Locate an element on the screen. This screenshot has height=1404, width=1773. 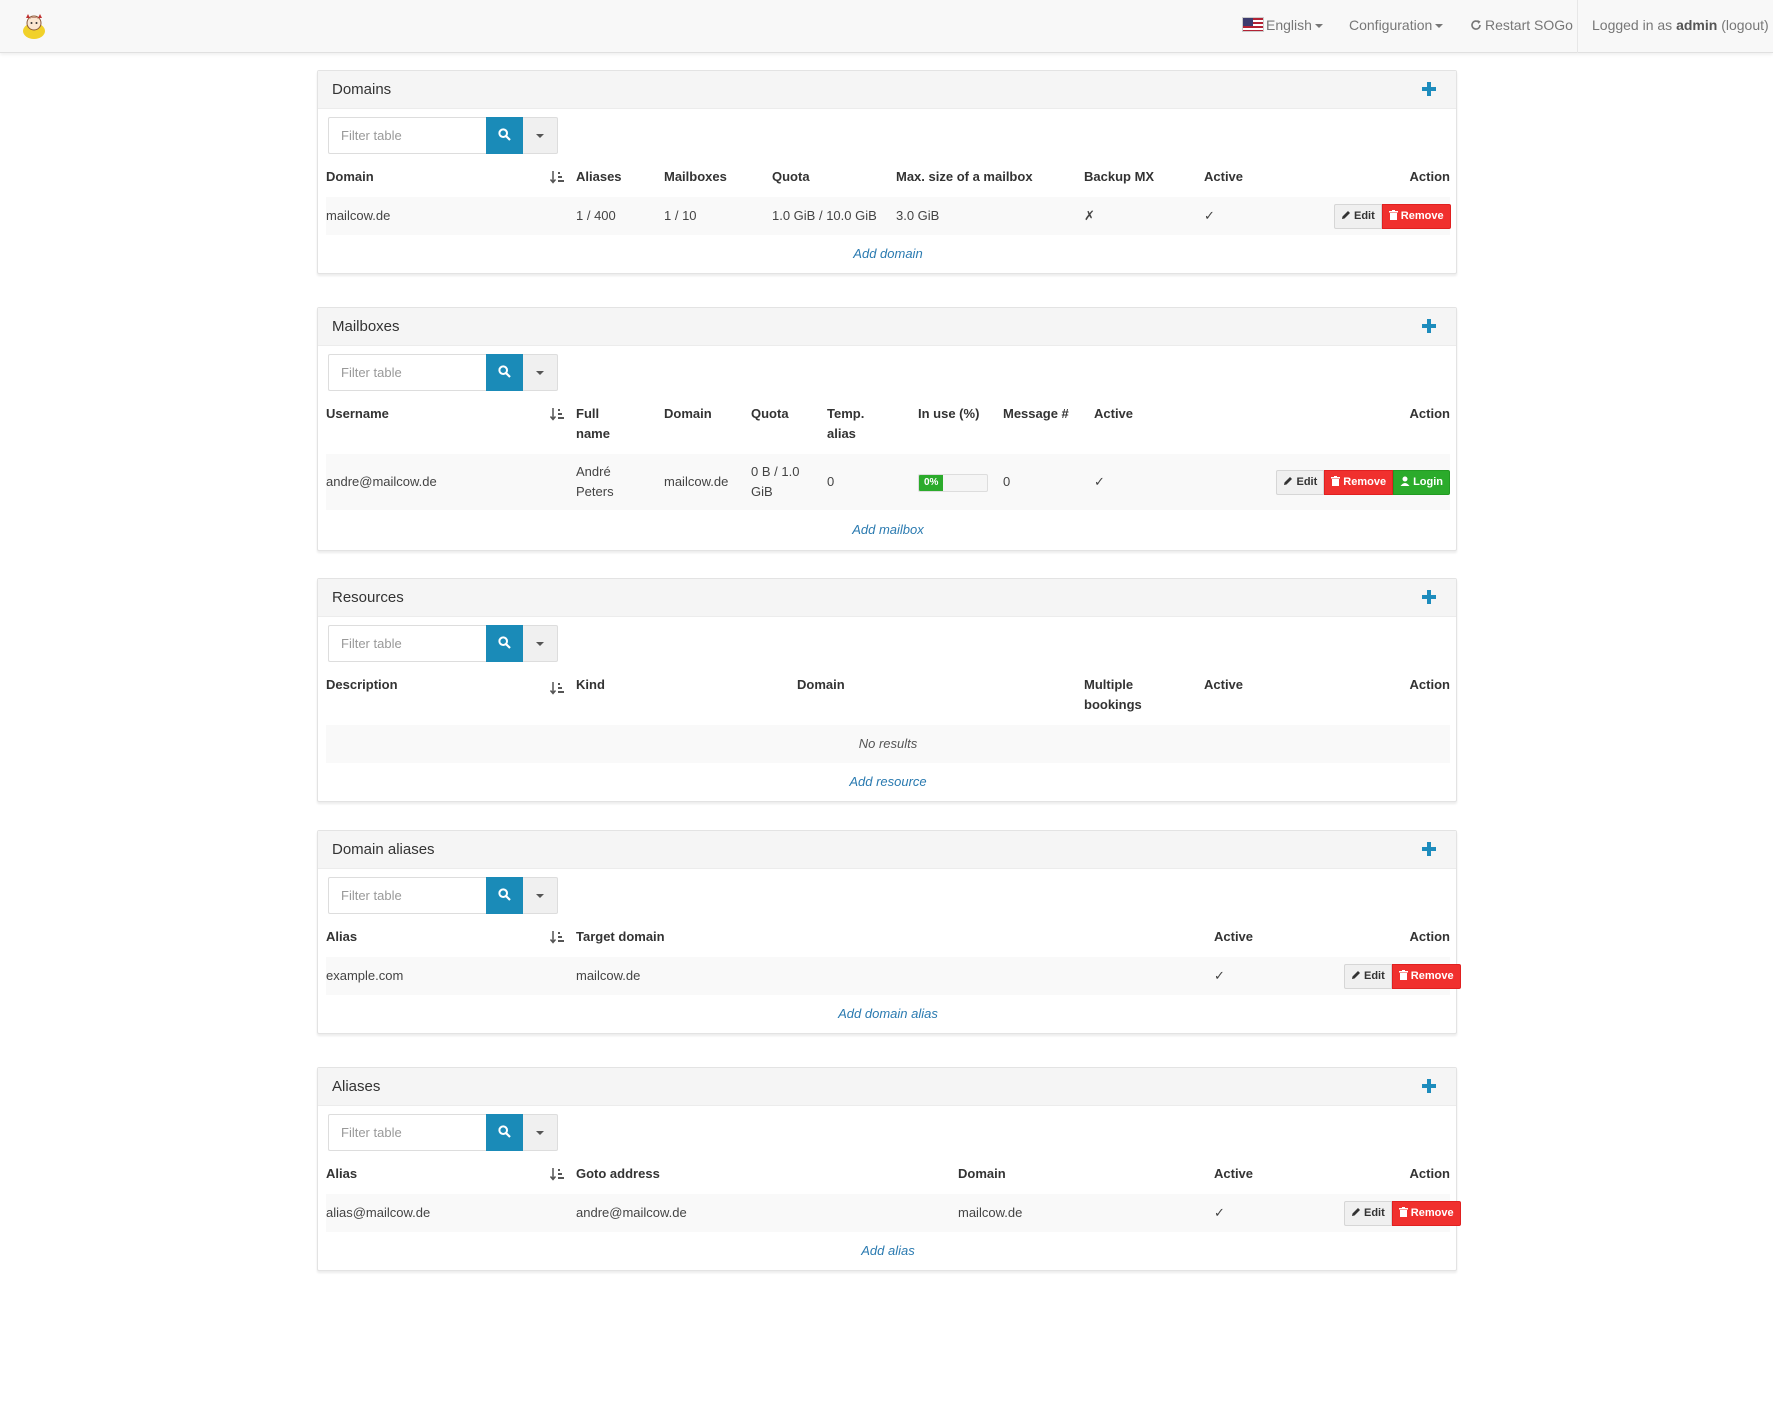
add-alias-plus-icon is located at coordinates (1429, 1086).